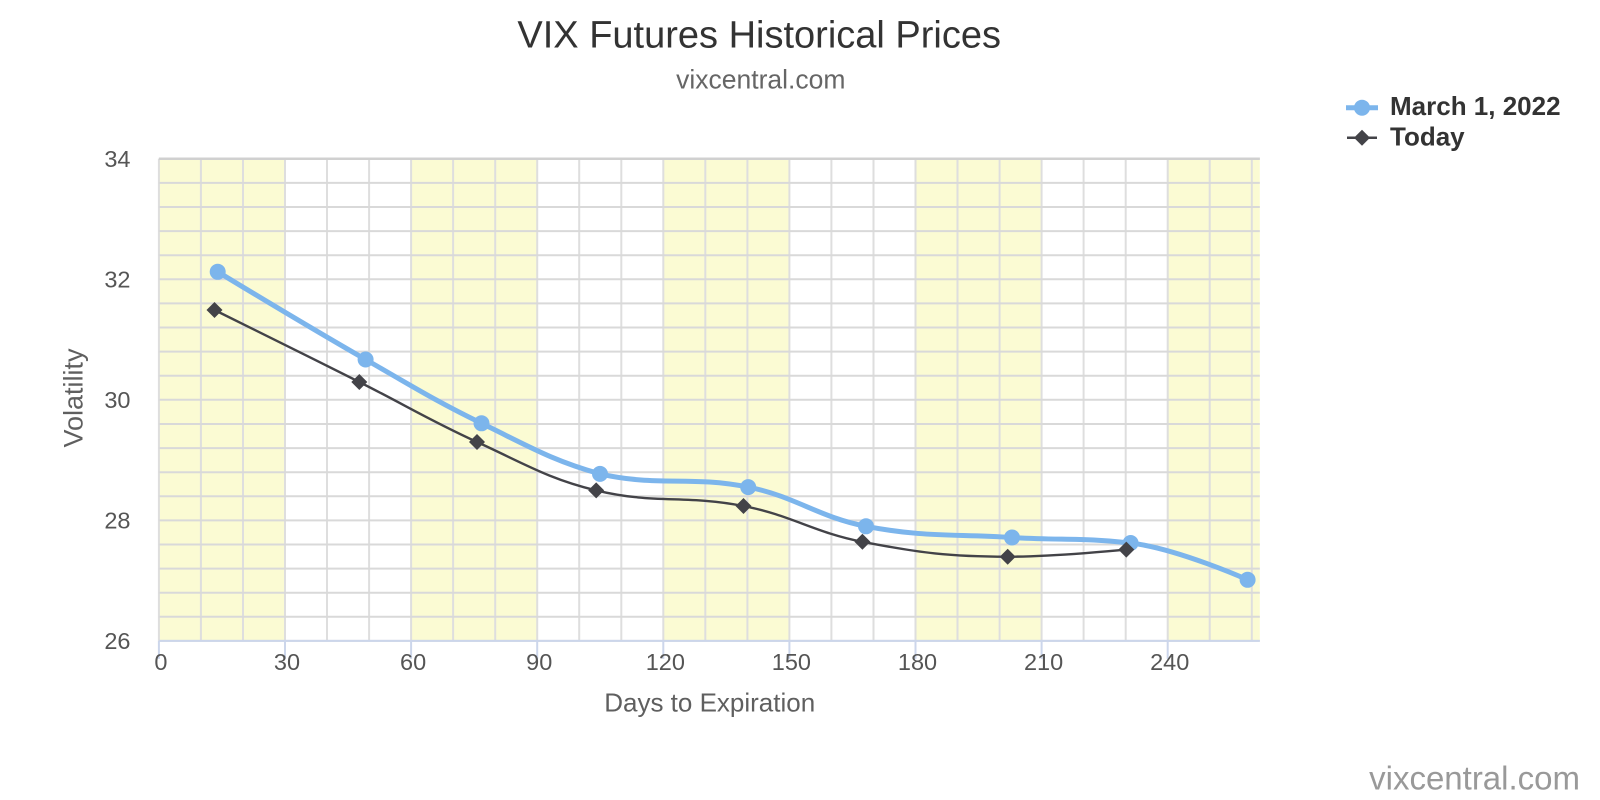 This screenshot has width=1600, height=800. What do you see at coordinates (1427, 136) in the screenshot?
I see `svg-text: Today` at bounding box center [1427, 136].